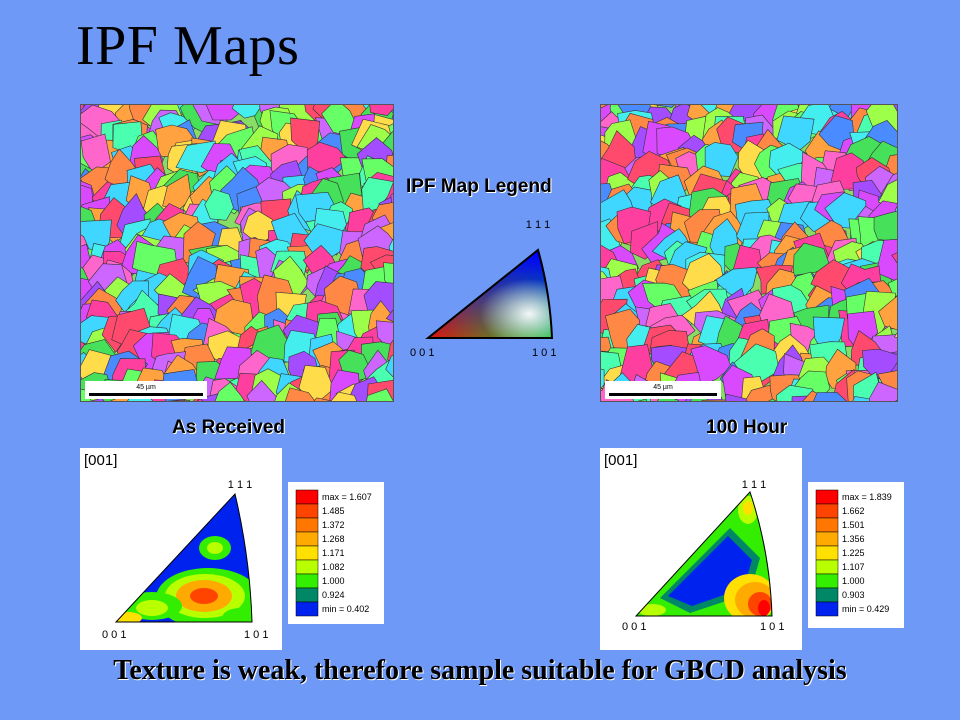 The image size is (960, 720). Describe the element at coordinates (853, 511) in the screenshot. I see `colorbar-label: 1.662` at that location.